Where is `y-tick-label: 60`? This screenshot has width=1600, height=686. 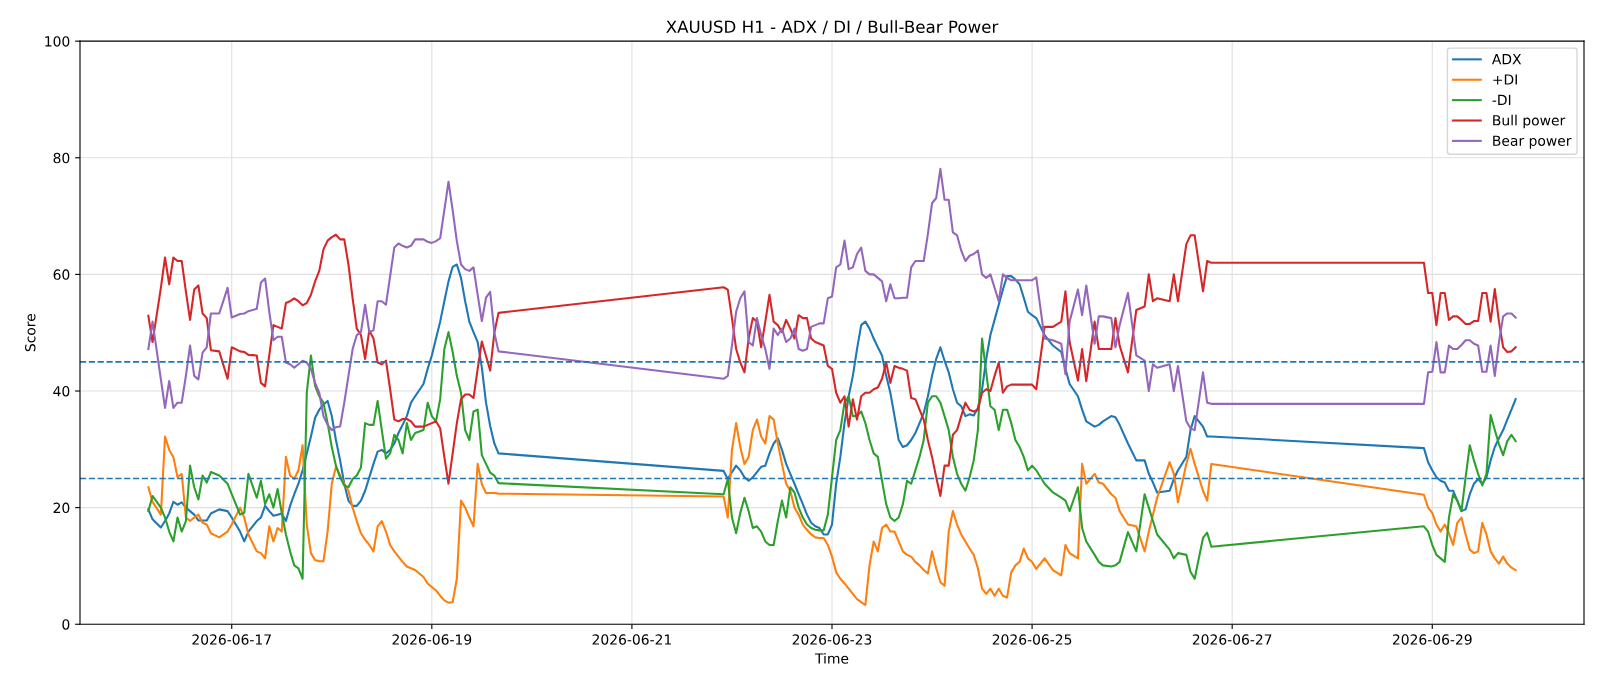 y-tick-label: 60 is located at coordinates (61, 274).